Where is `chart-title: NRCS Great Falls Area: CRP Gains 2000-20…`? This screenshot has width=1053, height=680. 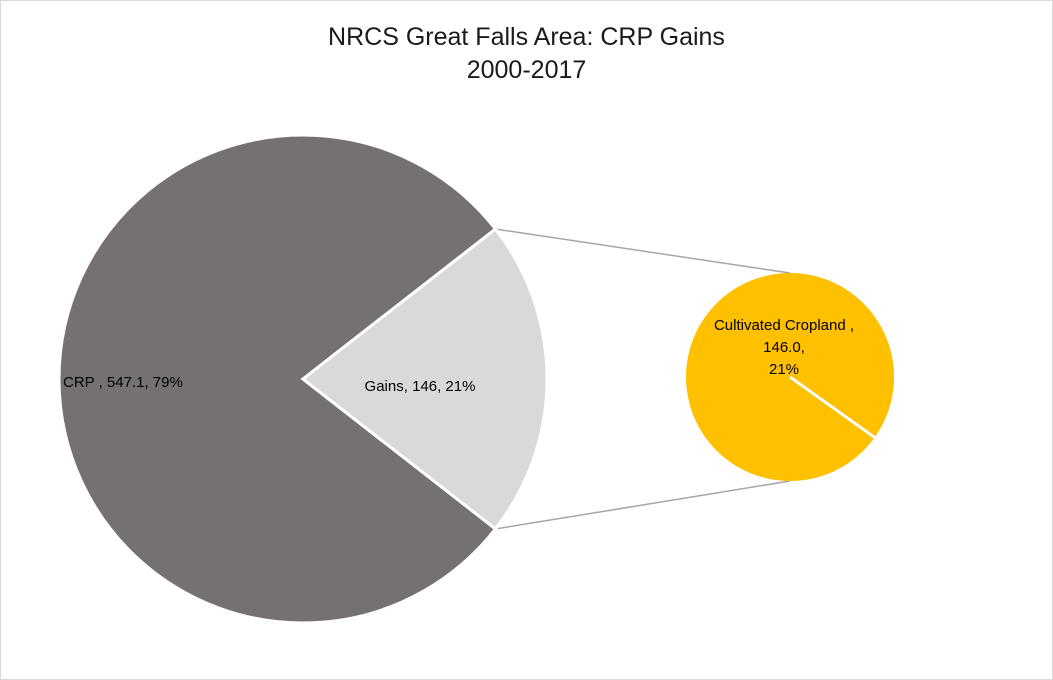 chart-title: NRCS Great Falls Area: CRP Gains 2000-20… is located at coordinates (526, 54).